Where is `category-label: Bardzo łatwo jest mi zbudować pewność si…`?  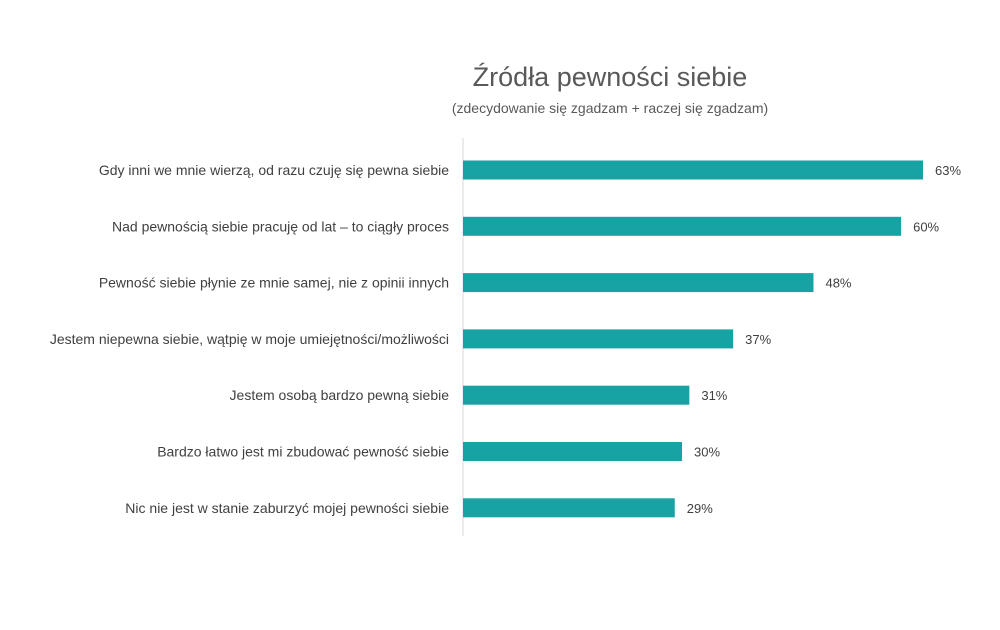
category-label: Bardzo łatwo jest mi zbudować pewność si… is located at coordinates (303, 452).